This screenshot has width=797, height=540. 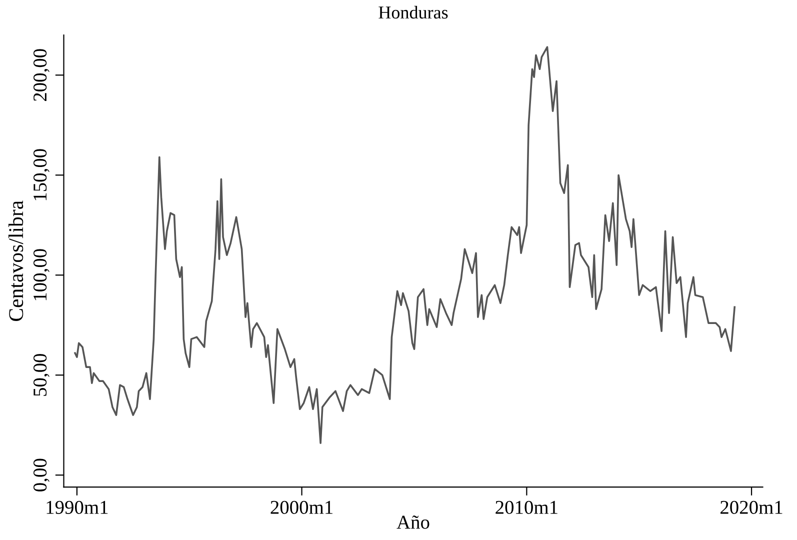 What do you see at coordinates (527, 507) in the screenshot?
I see `x-tick-label: 2010m1` at bounding box center [527, 507].